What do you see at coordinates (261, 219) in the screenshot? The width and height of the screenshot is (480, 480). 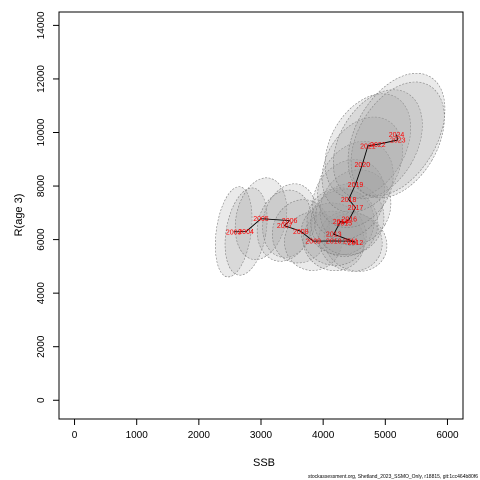 I see `year-label-2005: 2005` at bounding box center [261, 219].